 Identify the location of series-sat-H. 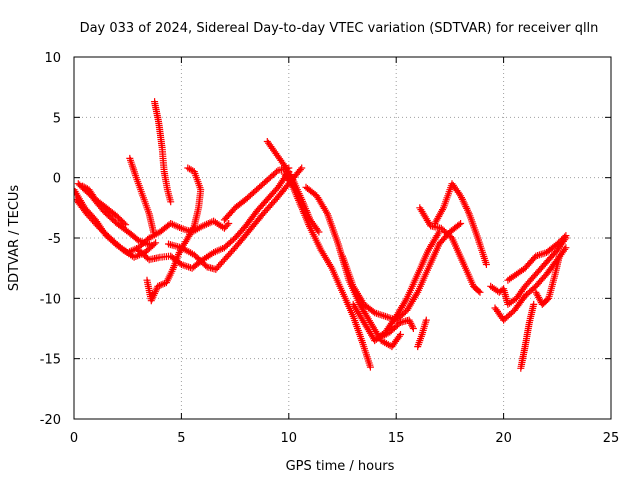
(213, 220).